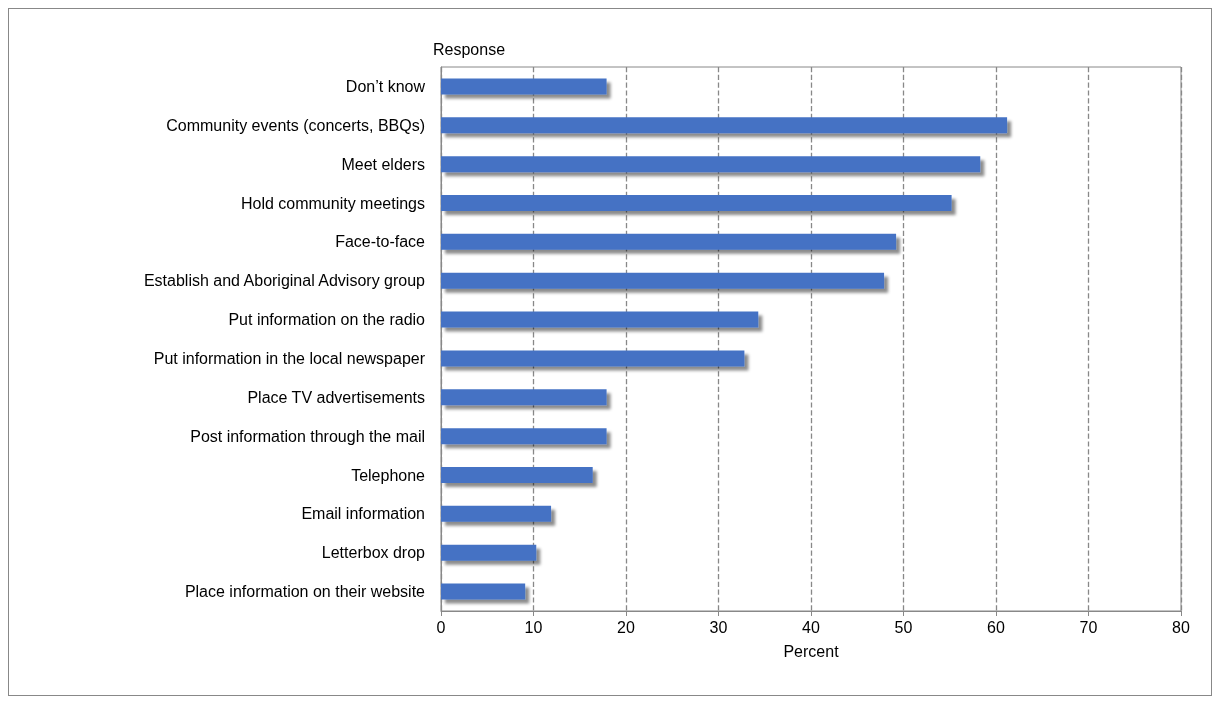 Image resolution: width=1220 pixels, height=704 pixels. What do you see at coordinates (295, 125) in the screenshot?
I see `y-tick-label: Community events (concerts, BBQs)` at bounding box center [295, 125].